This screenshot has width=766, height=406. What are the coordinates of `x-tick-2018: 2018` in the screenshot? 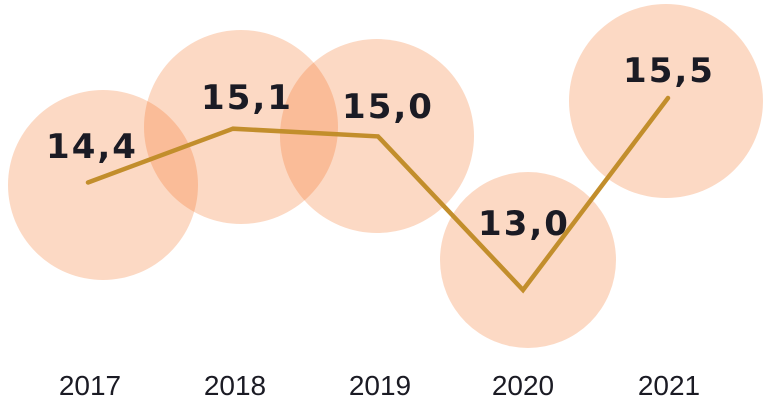 It's located at (235, 385).